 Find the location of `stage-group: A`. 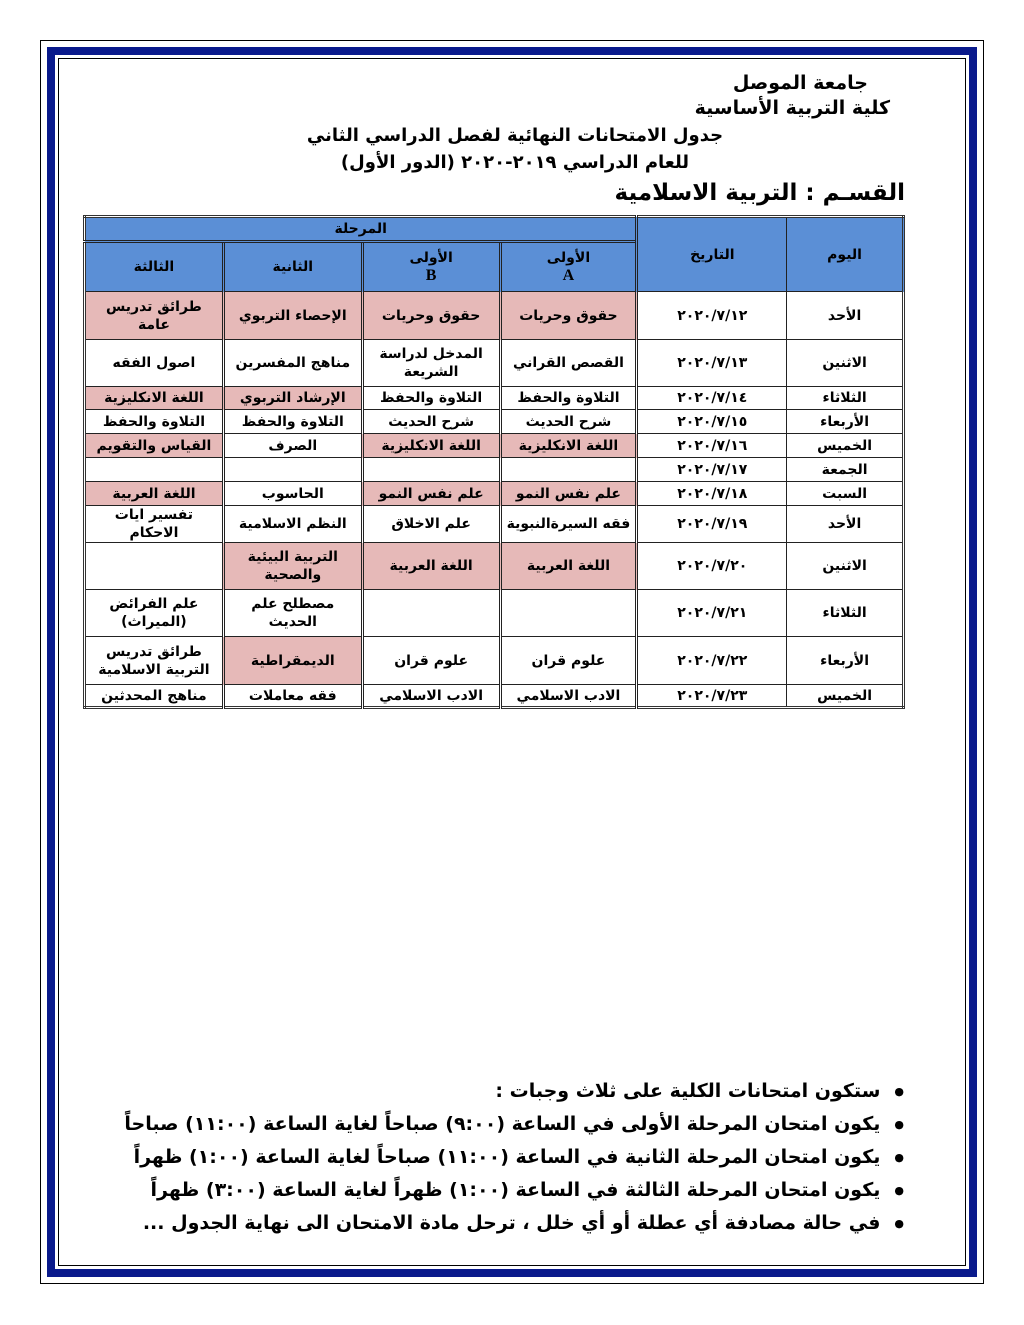

stage-group: A is located at coordinates (568, 275).